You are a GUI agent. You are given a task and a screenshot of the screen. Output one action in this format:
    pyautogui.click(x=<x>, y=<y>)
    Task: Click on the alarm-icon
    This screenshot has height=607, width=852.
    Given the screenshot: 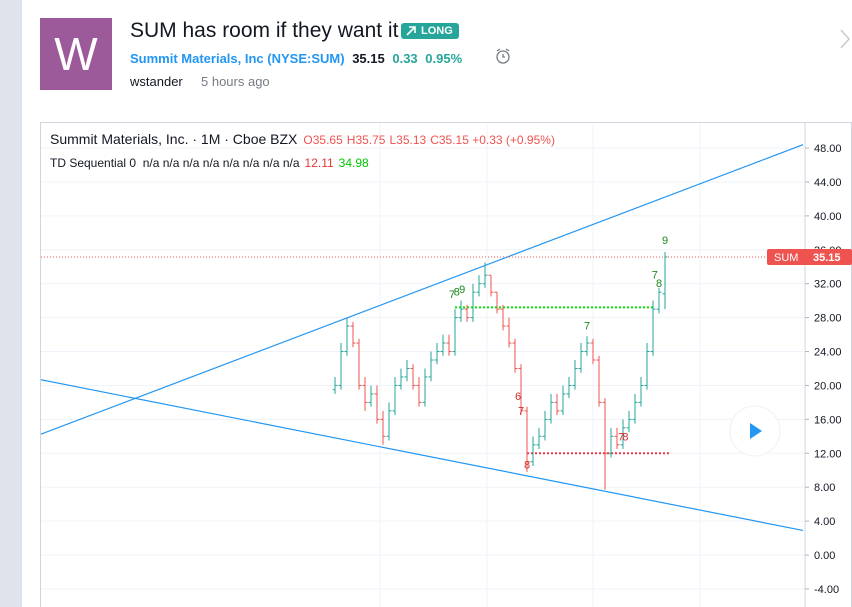 What is the action you would take?
    pyautogui.click(x=504, y=57)
    